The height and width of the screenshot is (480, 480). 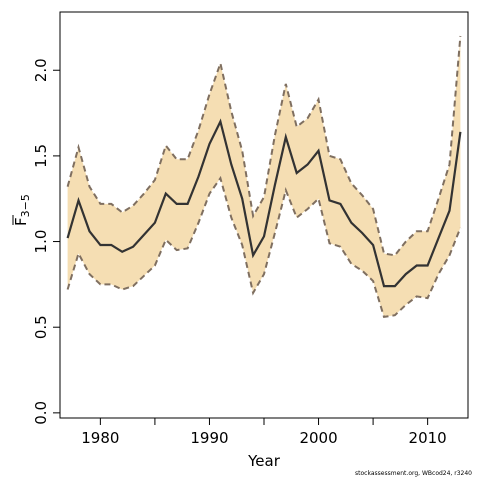 I want to click on y-tick-label: 0.5, so click(x=41, y=327).